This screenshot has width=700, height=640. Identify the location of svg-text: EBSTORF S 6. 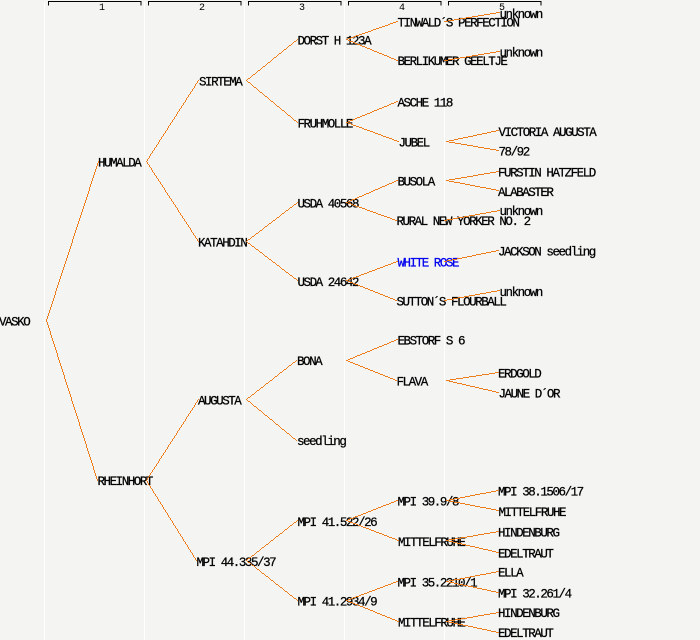
(432, 342).